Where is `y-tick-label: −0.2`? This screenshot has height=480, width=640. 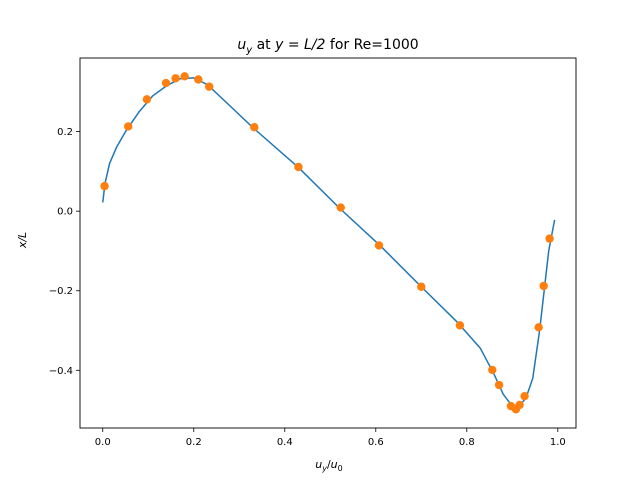
y-tick-label: −0.2 is located at coordinates (61, 291).